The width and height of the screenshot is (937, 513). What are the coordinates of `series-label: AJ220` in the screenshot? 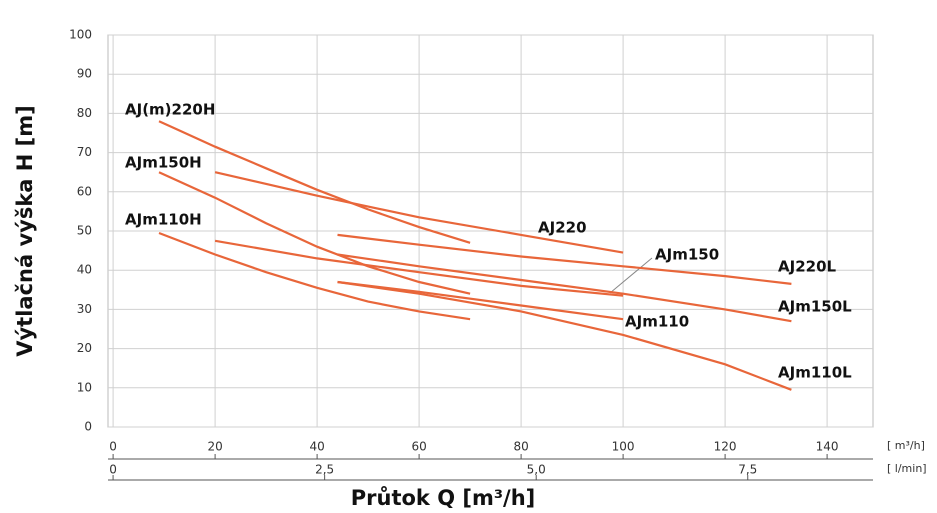 It's located at (562, 228).